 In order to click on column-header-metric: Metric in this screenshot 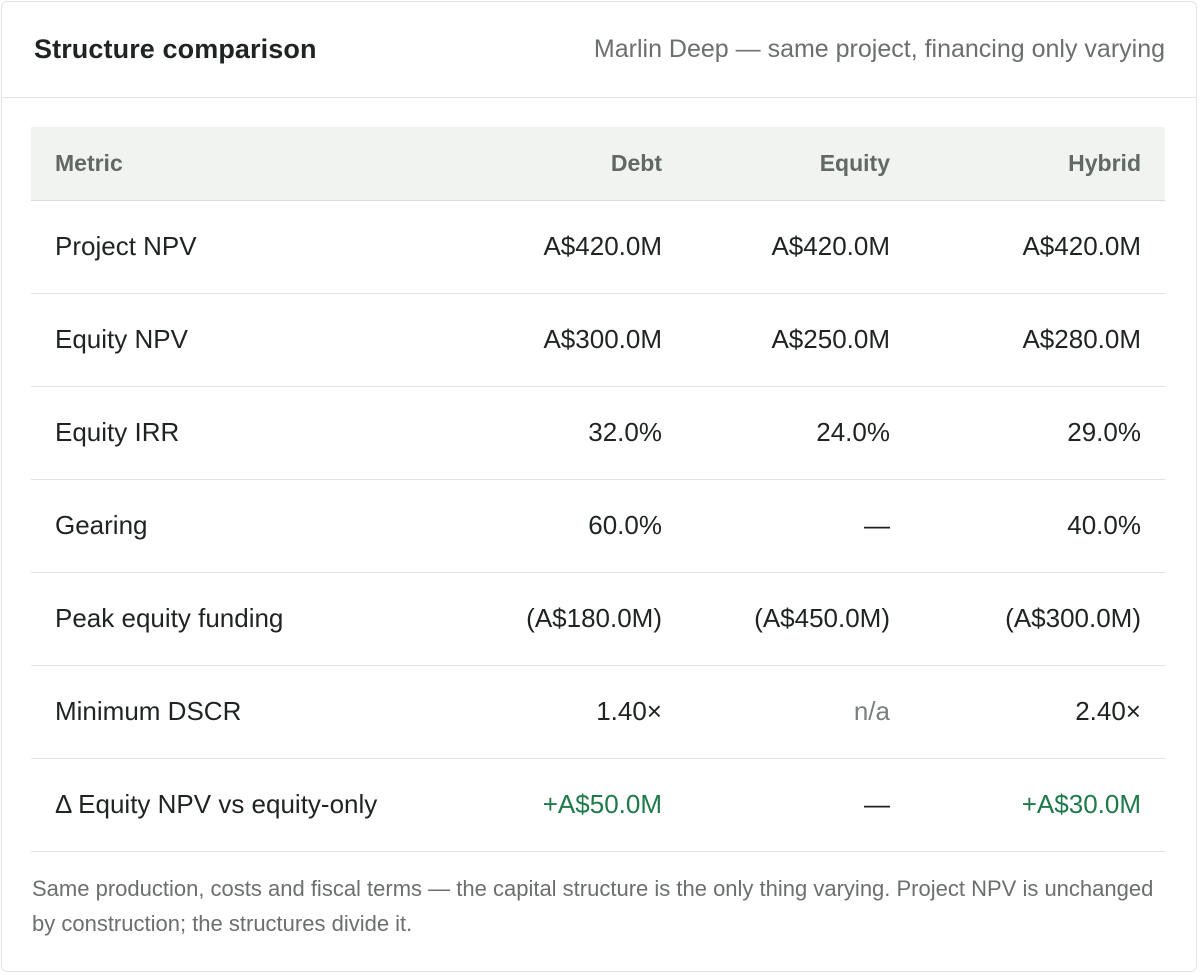, I will do `click(244, 164)`.